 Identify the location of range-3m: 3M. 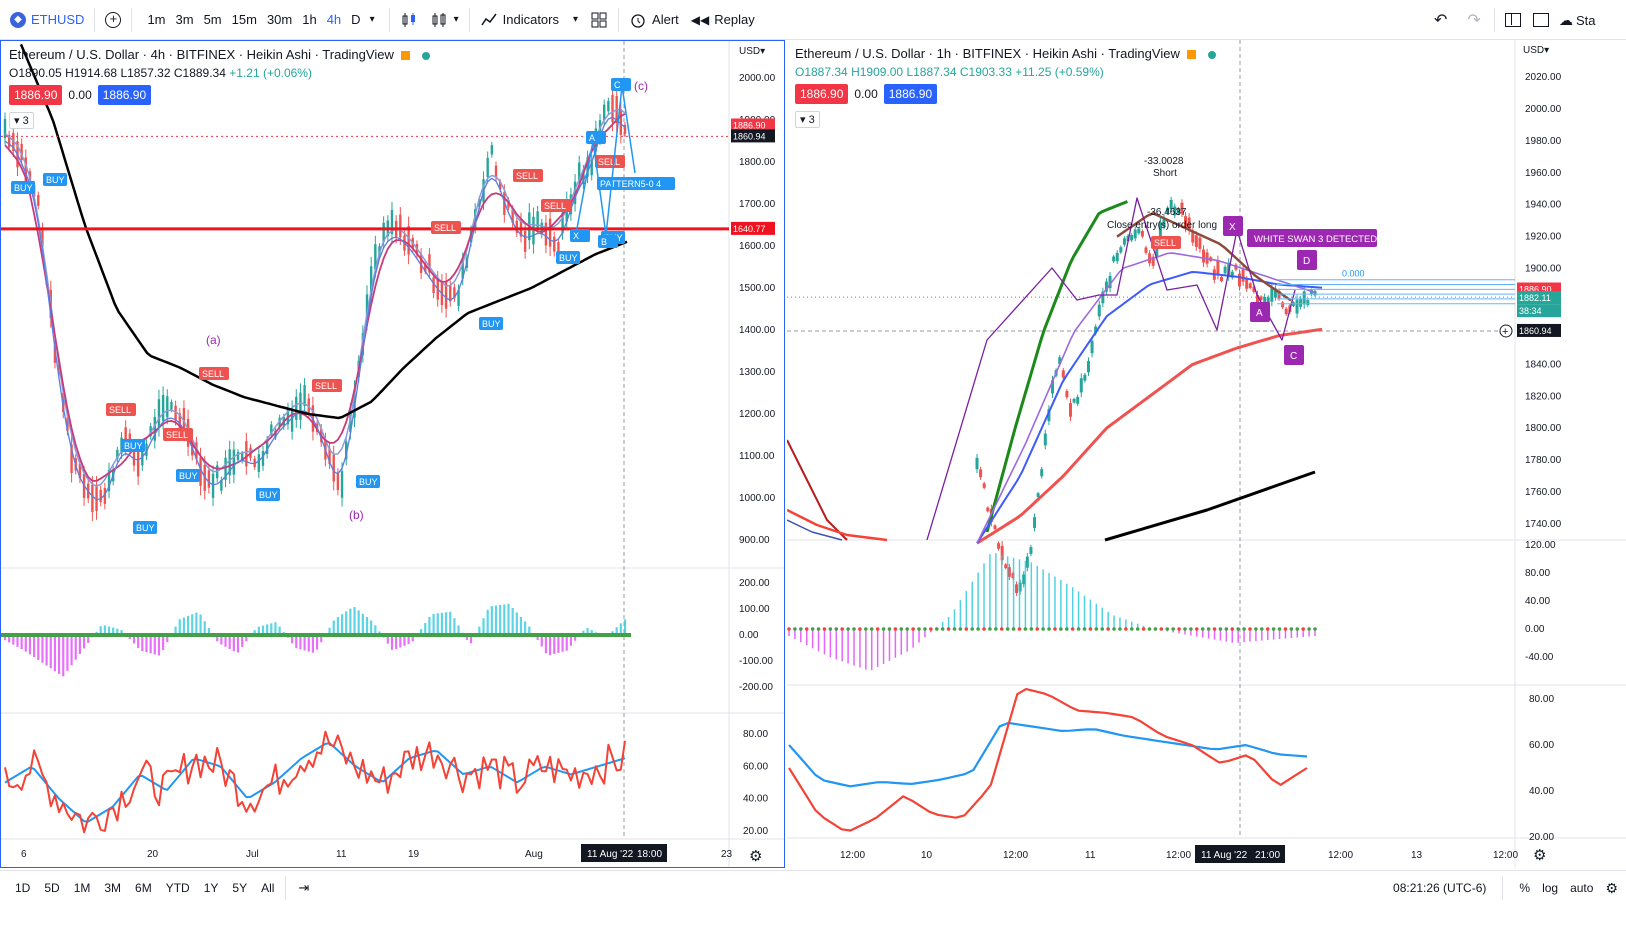
(113, 887).